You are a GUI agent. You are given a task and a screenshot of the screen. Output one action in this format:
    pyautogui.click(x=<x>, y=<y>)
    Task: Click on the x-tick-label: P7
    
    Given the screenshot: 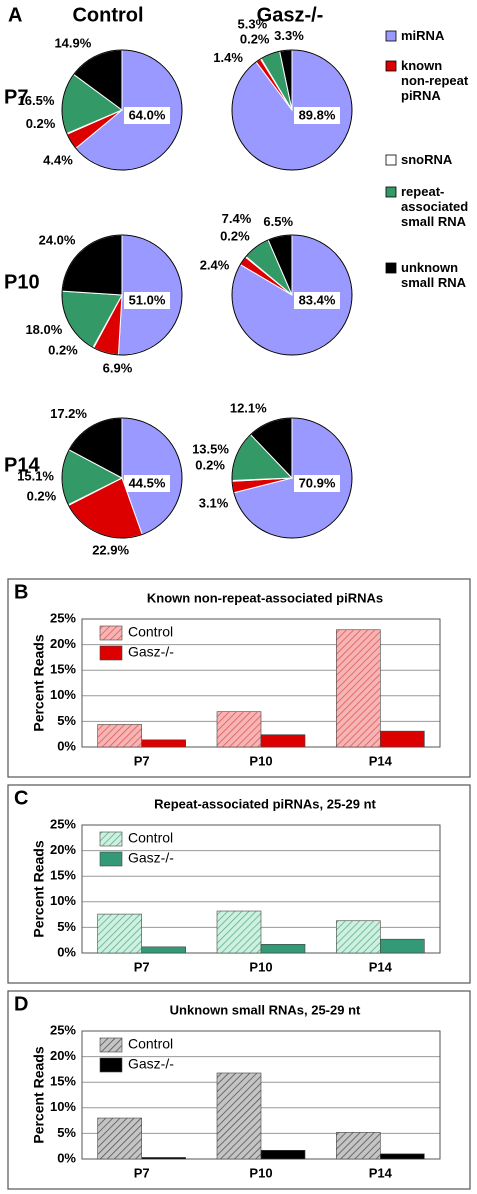 What is the action you would take?
    pyautogui.click(x=142, y=966)
    